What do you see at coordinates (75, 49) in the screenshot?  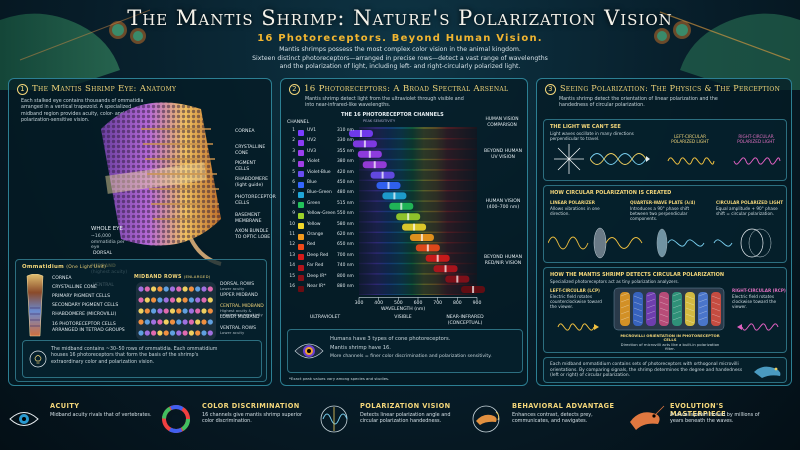 I see `mantis-shrimp-illustration-left` at bounding box center [75, 49].